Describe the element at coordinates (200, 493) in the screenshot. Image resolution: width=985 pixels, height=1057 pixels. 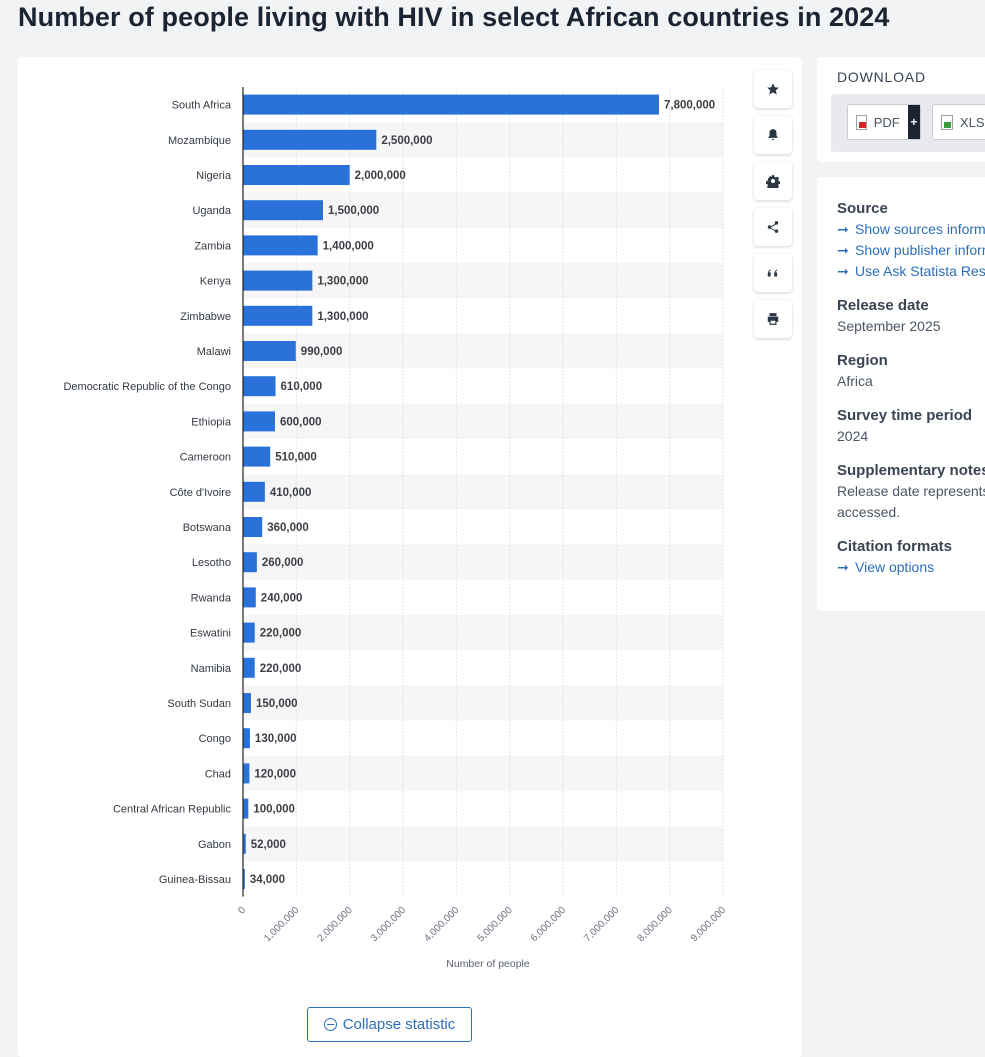
I see `category-label: Côte d'Ivoire` at that location.